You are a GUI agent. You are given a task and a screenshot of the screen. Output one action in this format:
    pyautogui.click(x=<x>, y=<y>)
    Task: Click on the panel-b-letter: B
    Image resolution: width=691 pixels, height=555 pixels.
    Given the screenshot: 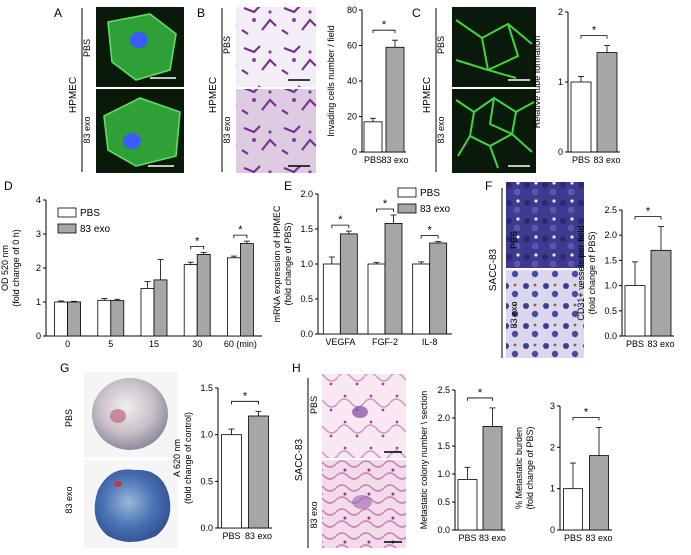 What is the action you would take?
    pyautogui.click(x=201, y=13)
    